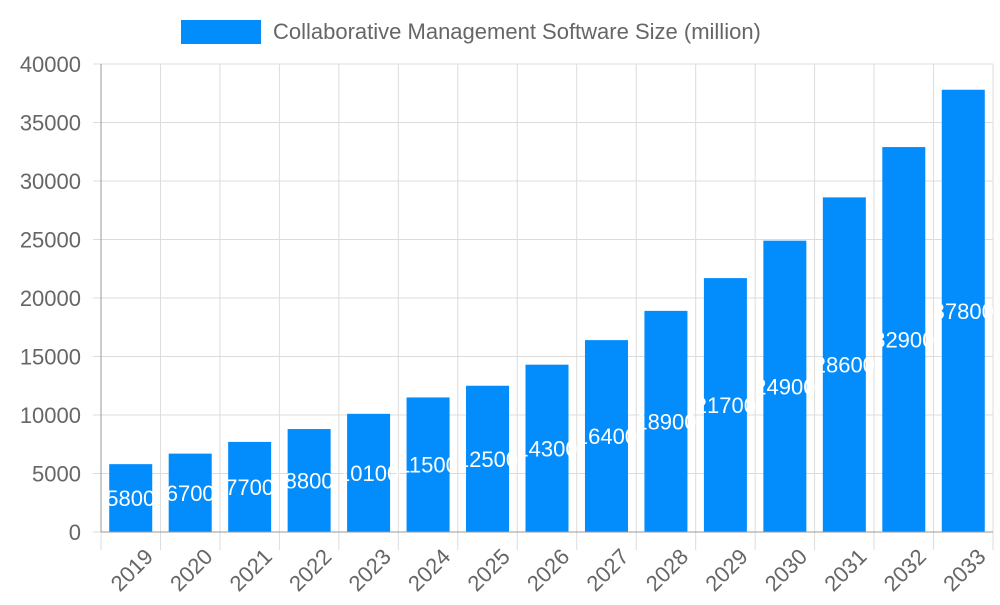  What do you see at coordinates (667, 570) in the screenshot?
I see `x-tick-label: 2028` at bounding box center [667, 570].